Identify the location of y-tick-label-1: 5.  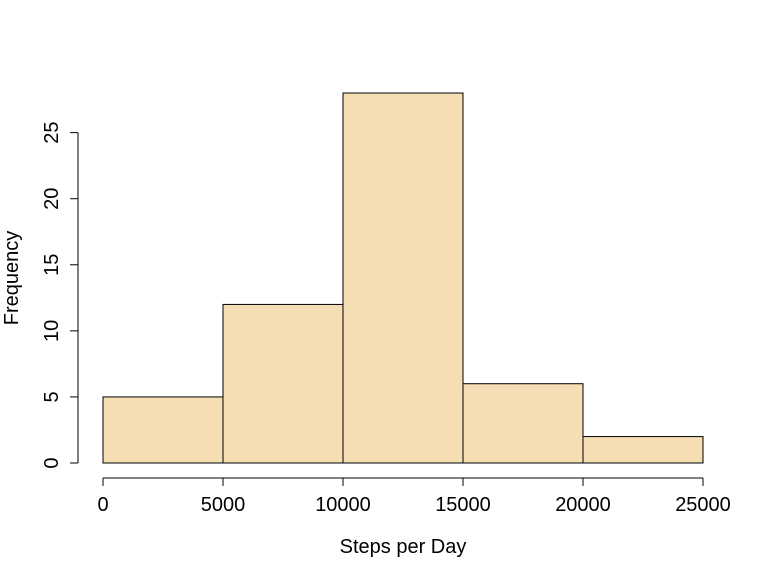
(52, 396).